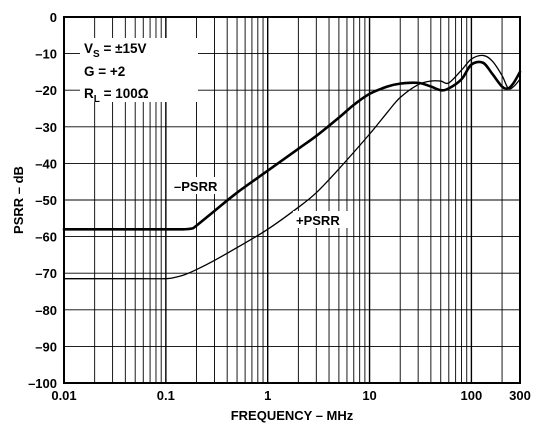  What do you see at coordinates (18, 200) in the screenshot?
I see `y-axis-title: PSRR – dB` at bounding box center [18, 200].